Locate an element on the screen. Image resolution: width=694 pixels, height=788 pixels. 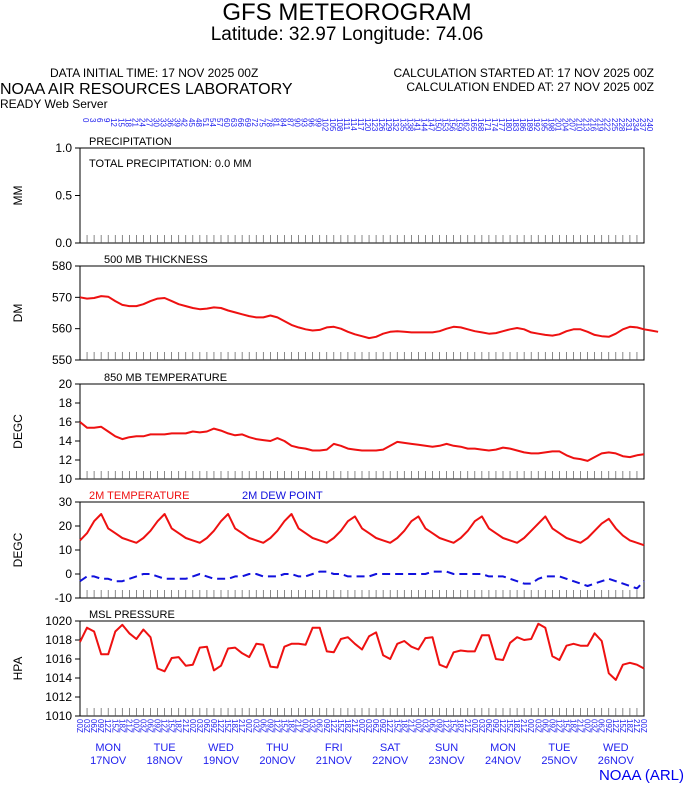
forecast-hour-label: 24 is located at coordinates (141, 122).